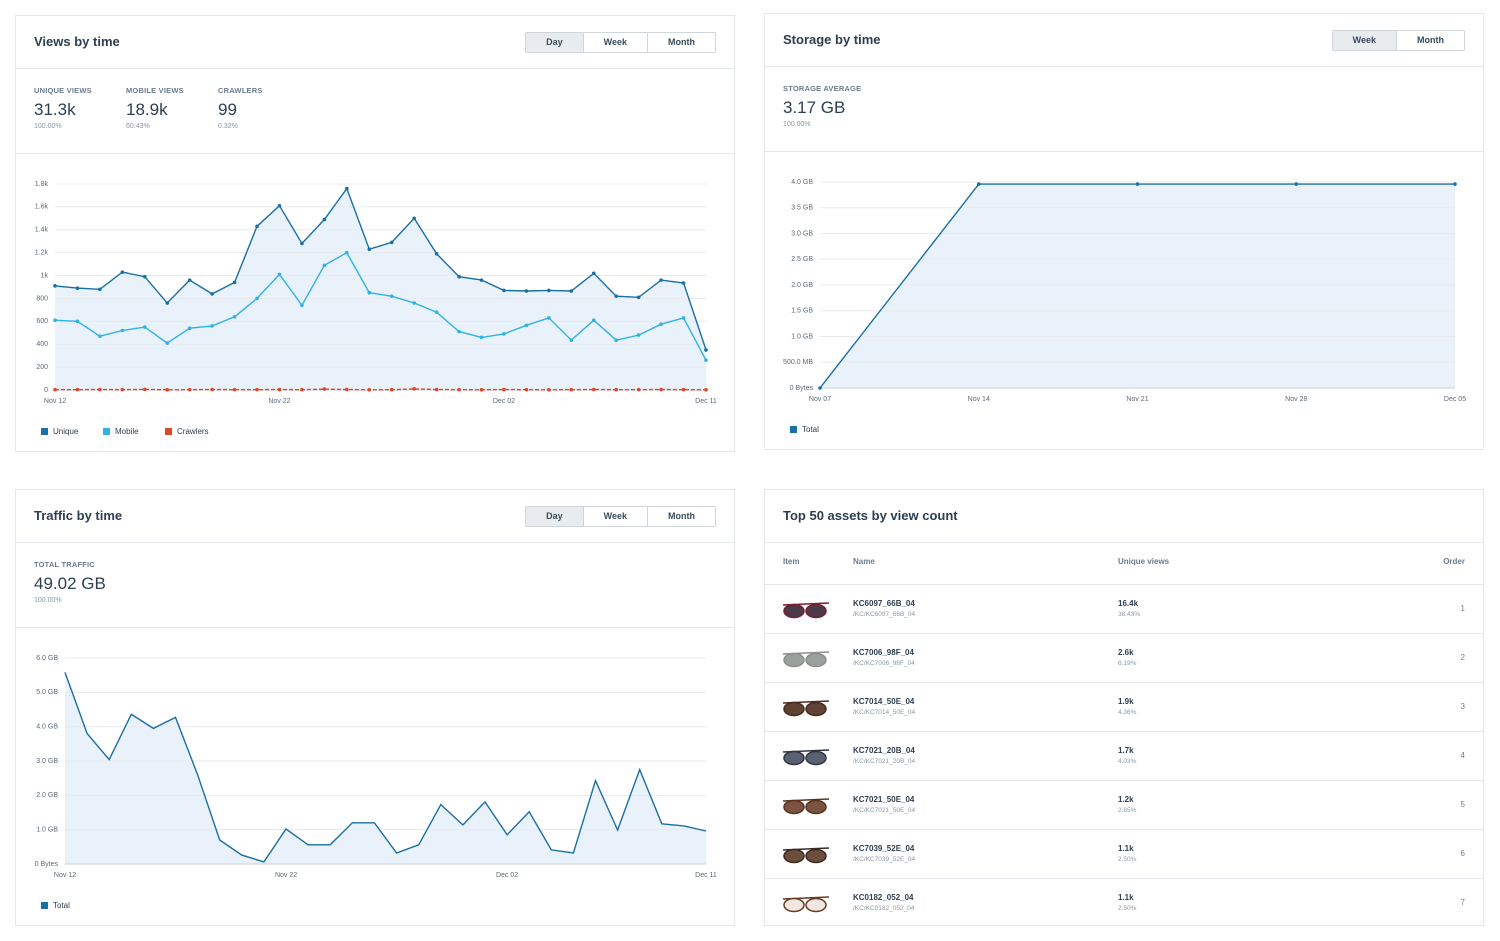  What do you see at coordinates (42, 253) in the screenshot?
I see `y-tick-label: 1.2k` at bounding box center [42, 253].